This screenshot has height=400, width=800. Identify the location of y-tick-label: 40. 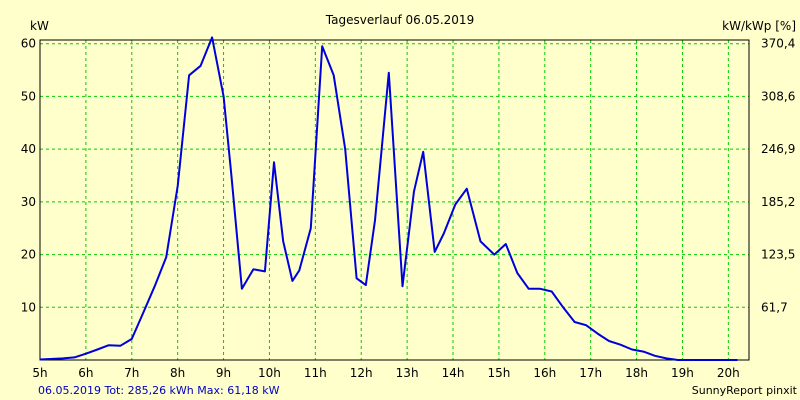
(28, 149).